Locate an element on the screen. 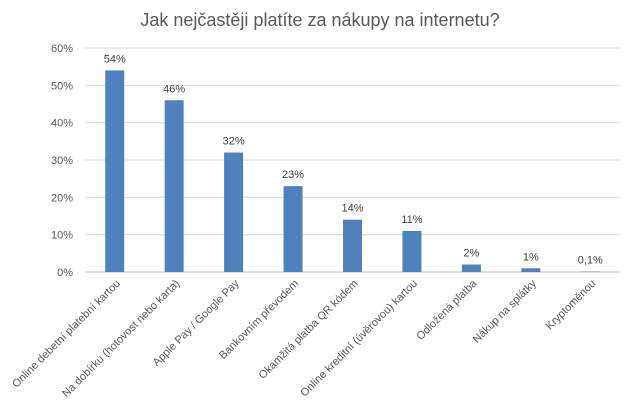  x-tick-label: Okamžitá platba QR kódem is located at coordinates (309, 330).